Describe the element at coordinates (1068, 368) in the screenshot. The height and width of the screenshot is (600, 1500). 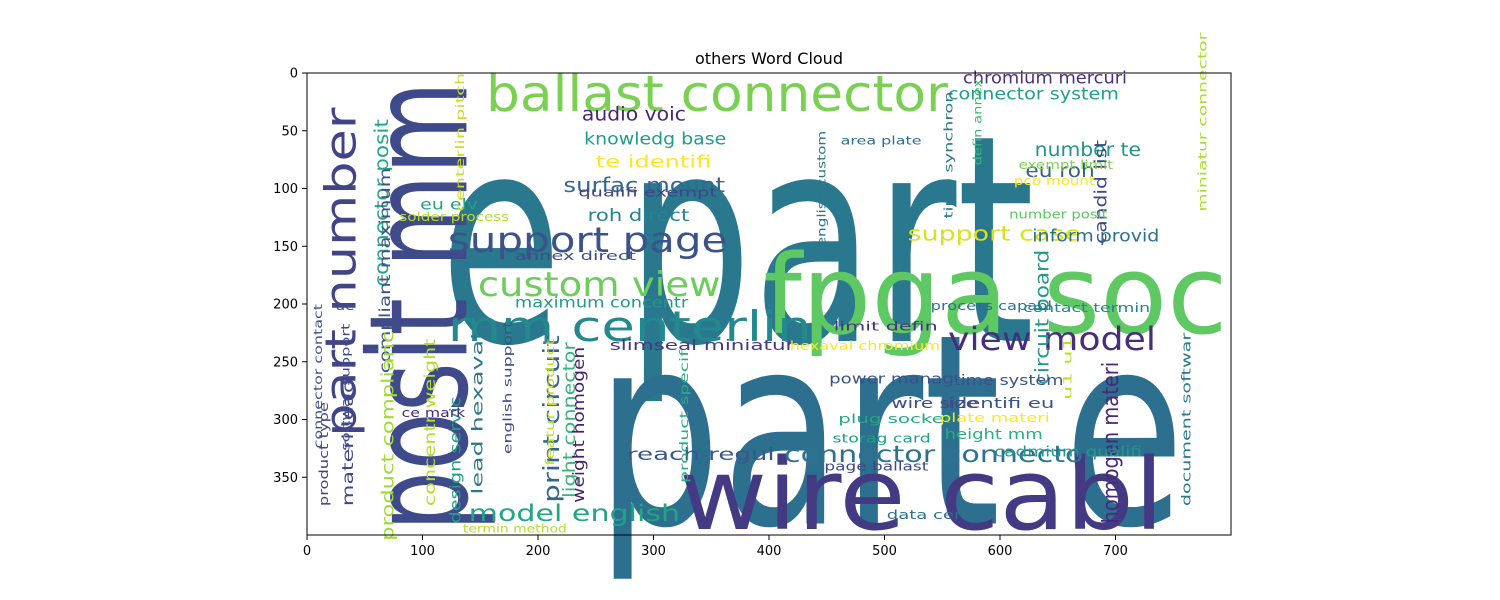
I see `word-u1-u1: u1 u1` at that location.